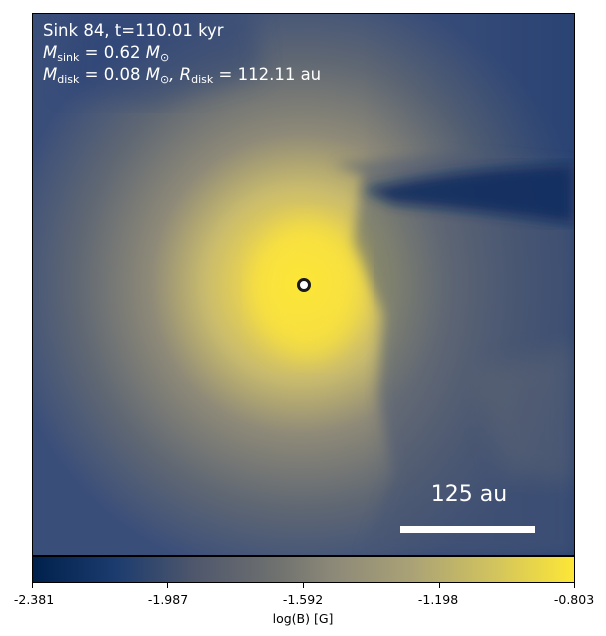  Describe the element at coordinates (303, 618) in the screenshot. I see `colorbar-label: log(B) [G]` at that location.